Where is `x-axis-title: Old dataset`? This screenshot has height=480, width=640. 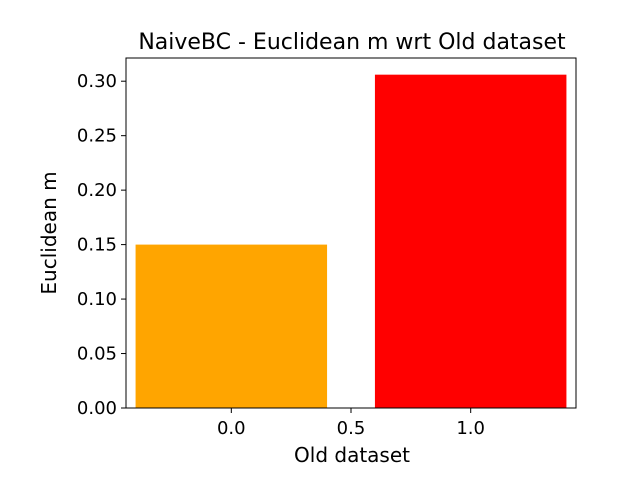
x-axis-title: Old dataset is located at coordinates (352, 455).